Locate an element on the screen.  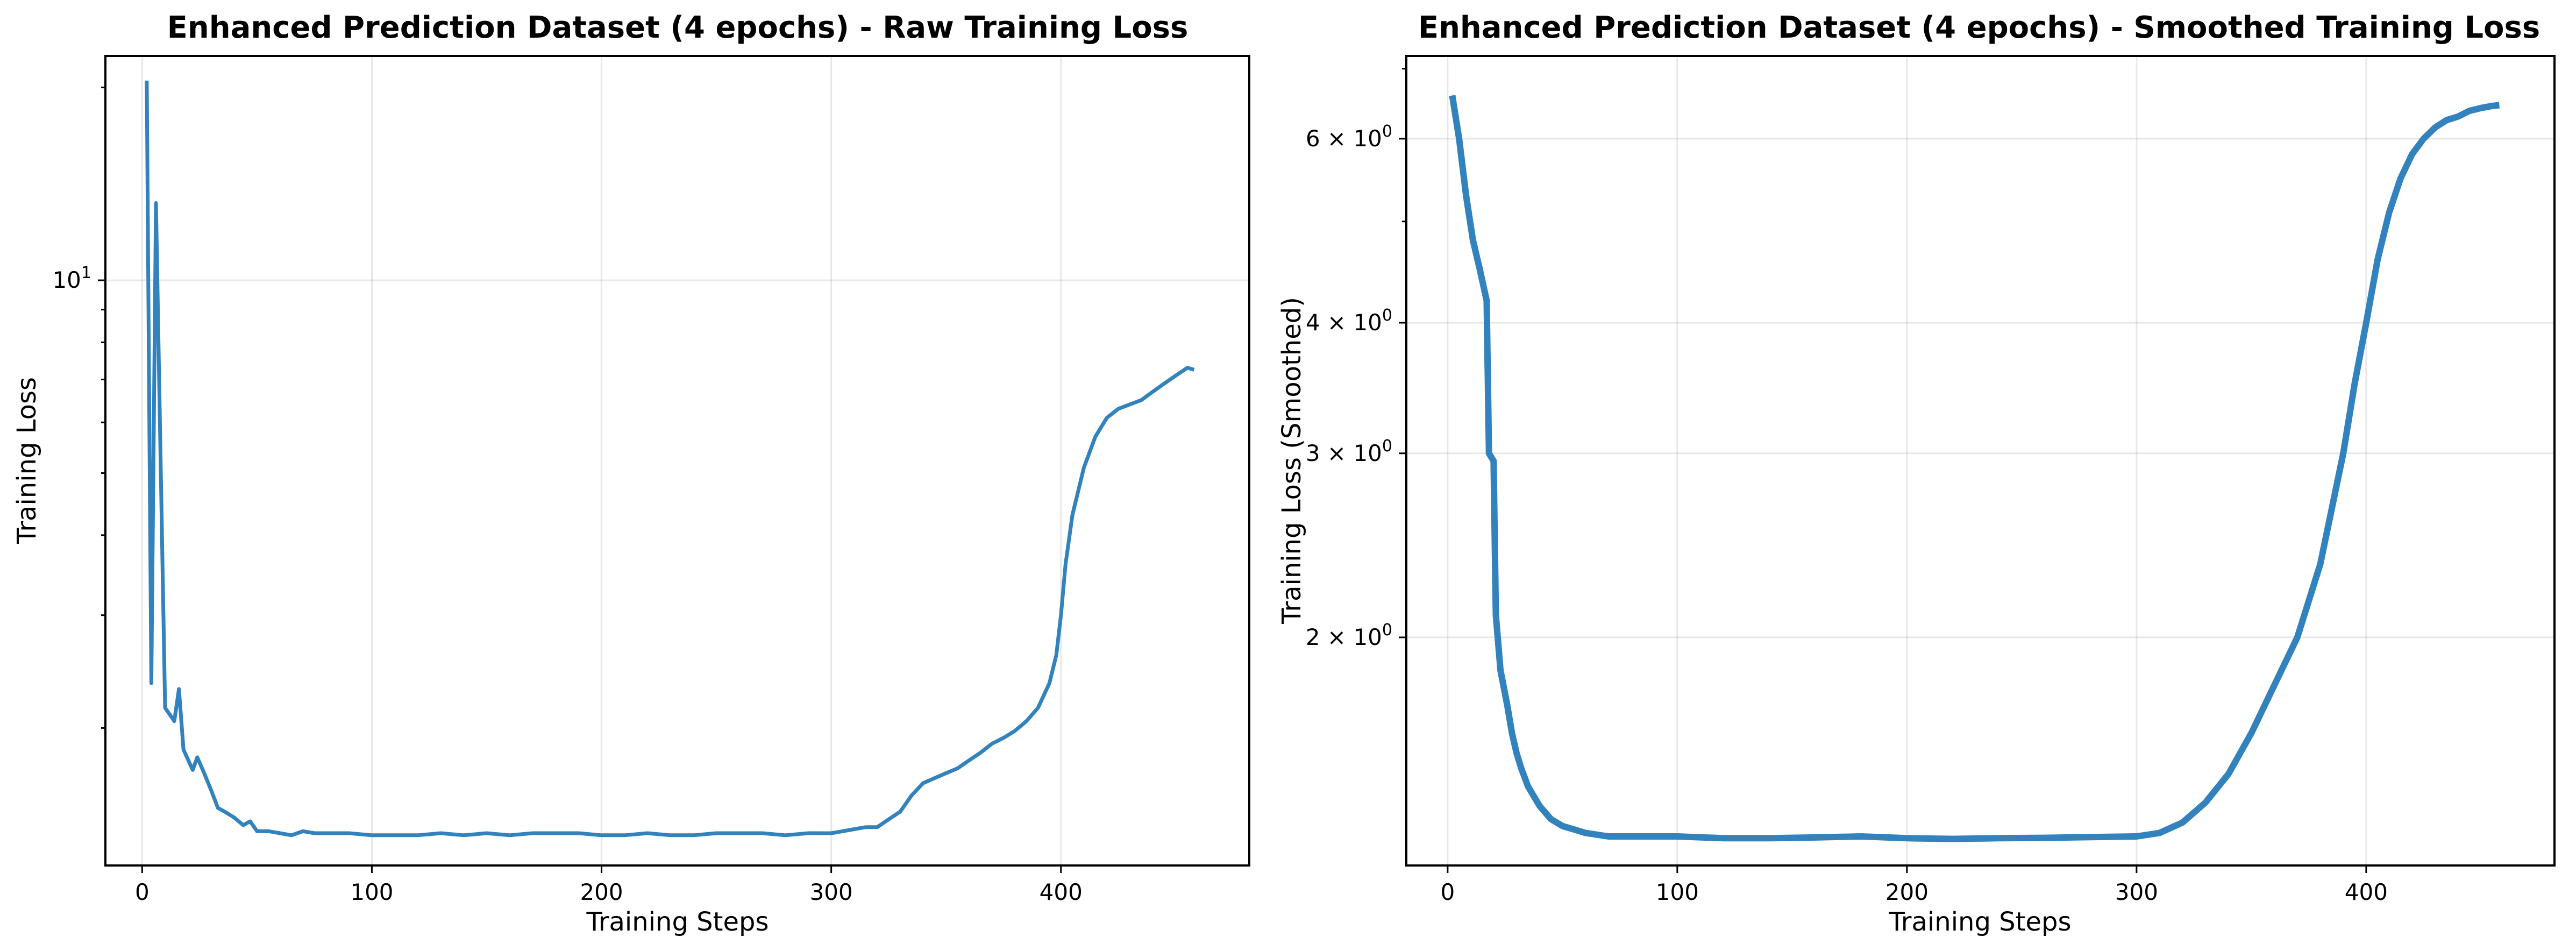
y-tick-label: 6 × 100 is located at coordinates (1349, 137).